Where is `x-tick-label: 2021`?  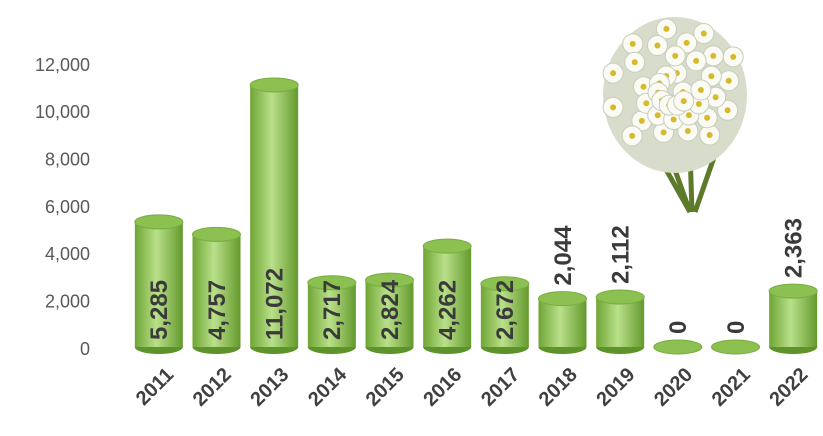 x-tick-label: 2021 is located at coordinates (731, 387).